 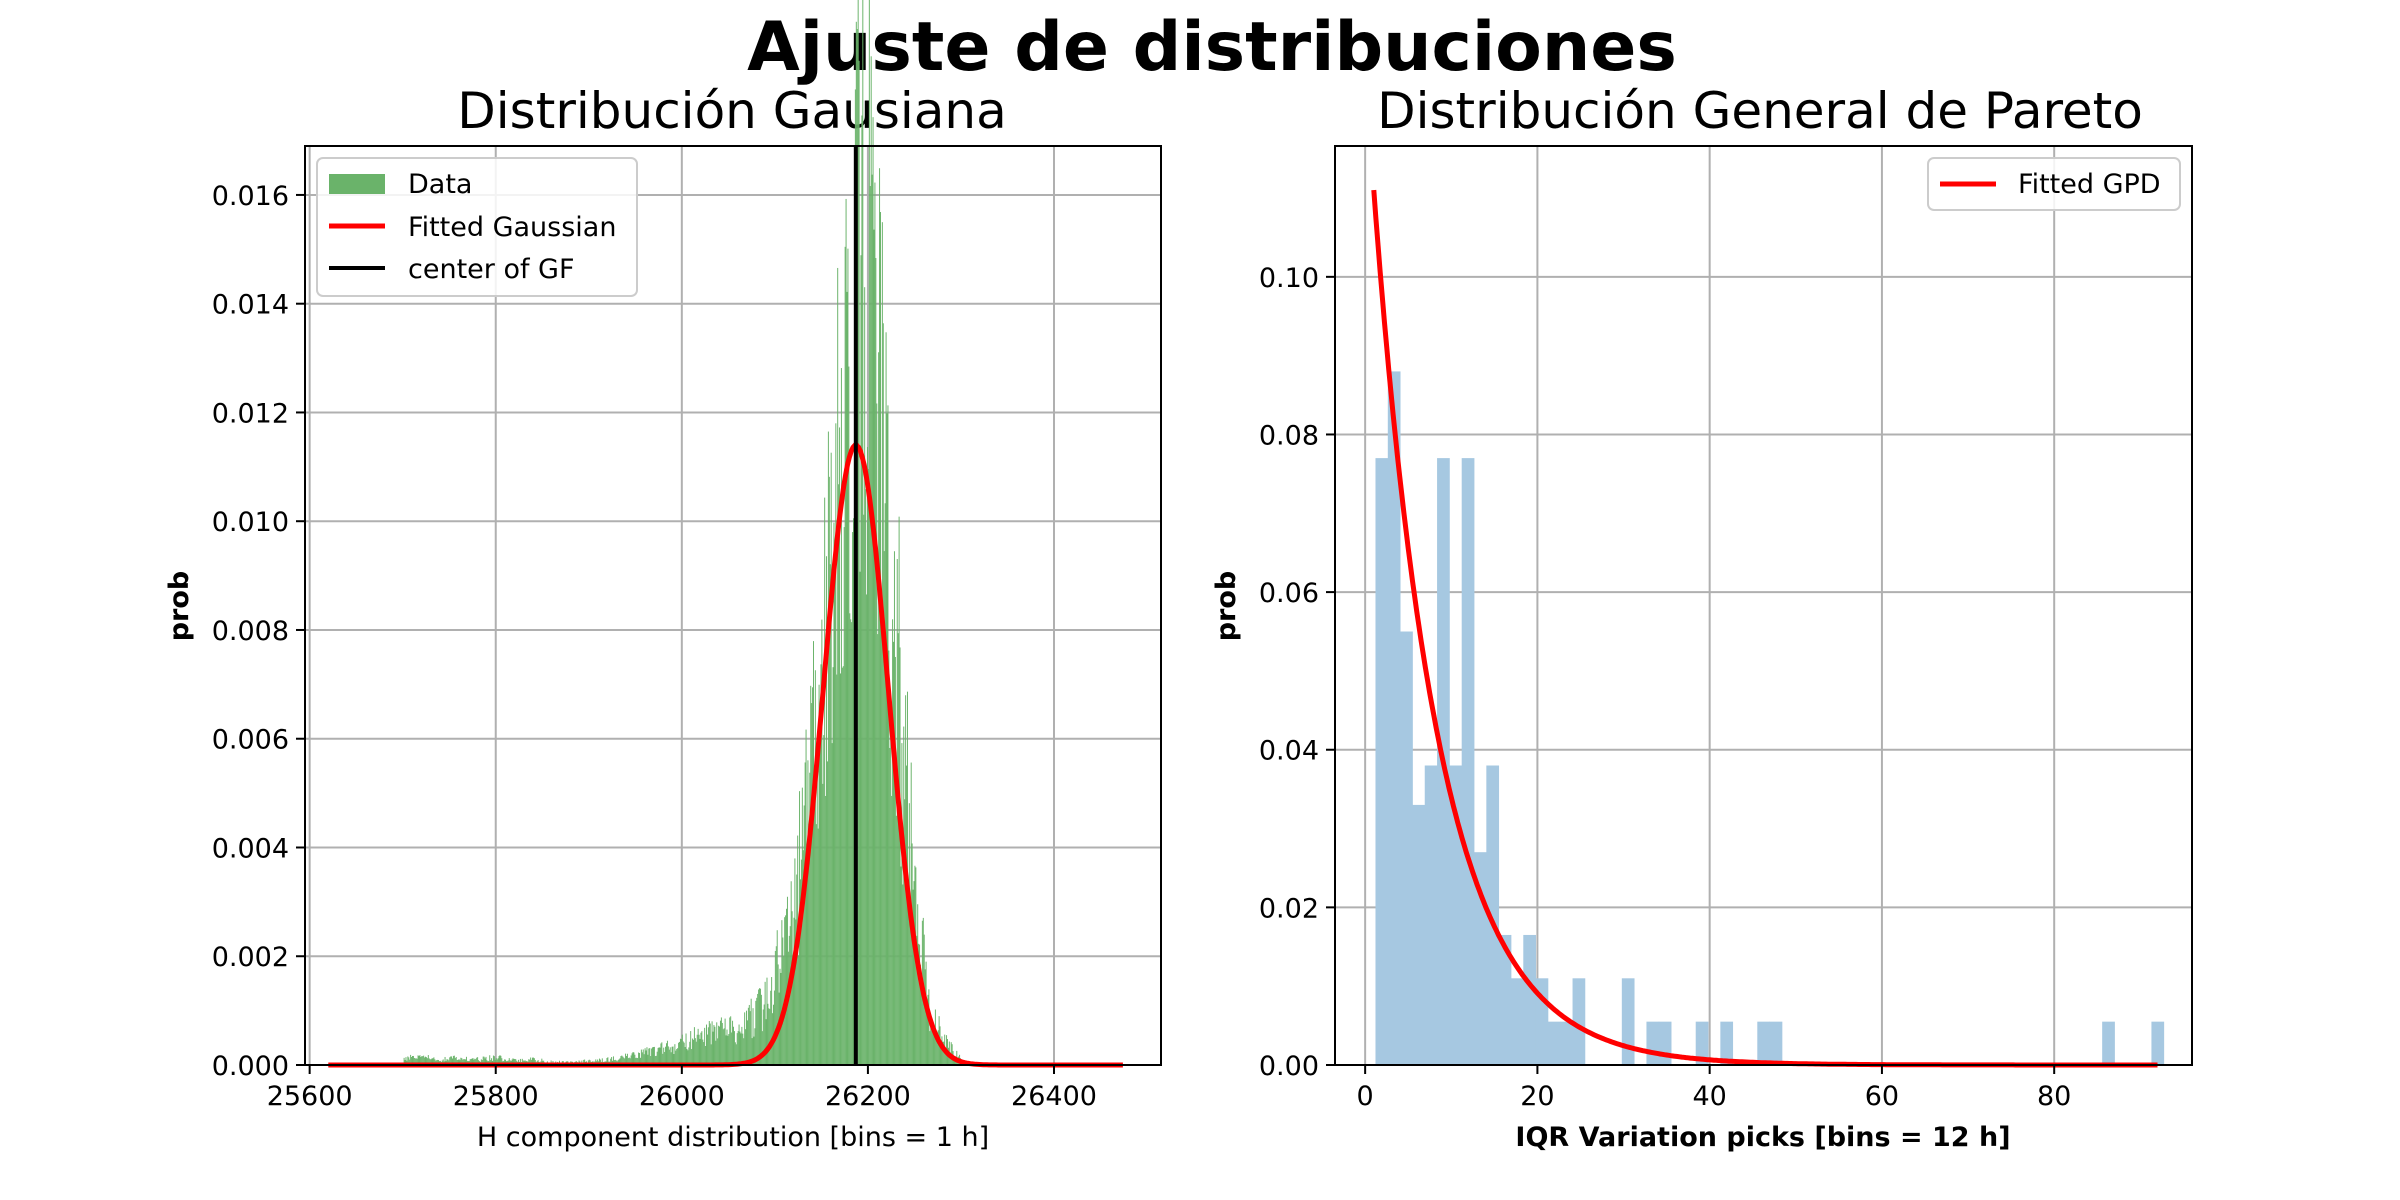 What do you see at coordinates (1054, 1096) in the screenshot?
I see `x-tick-label: 26400` at bounding box center [1054, 1096].